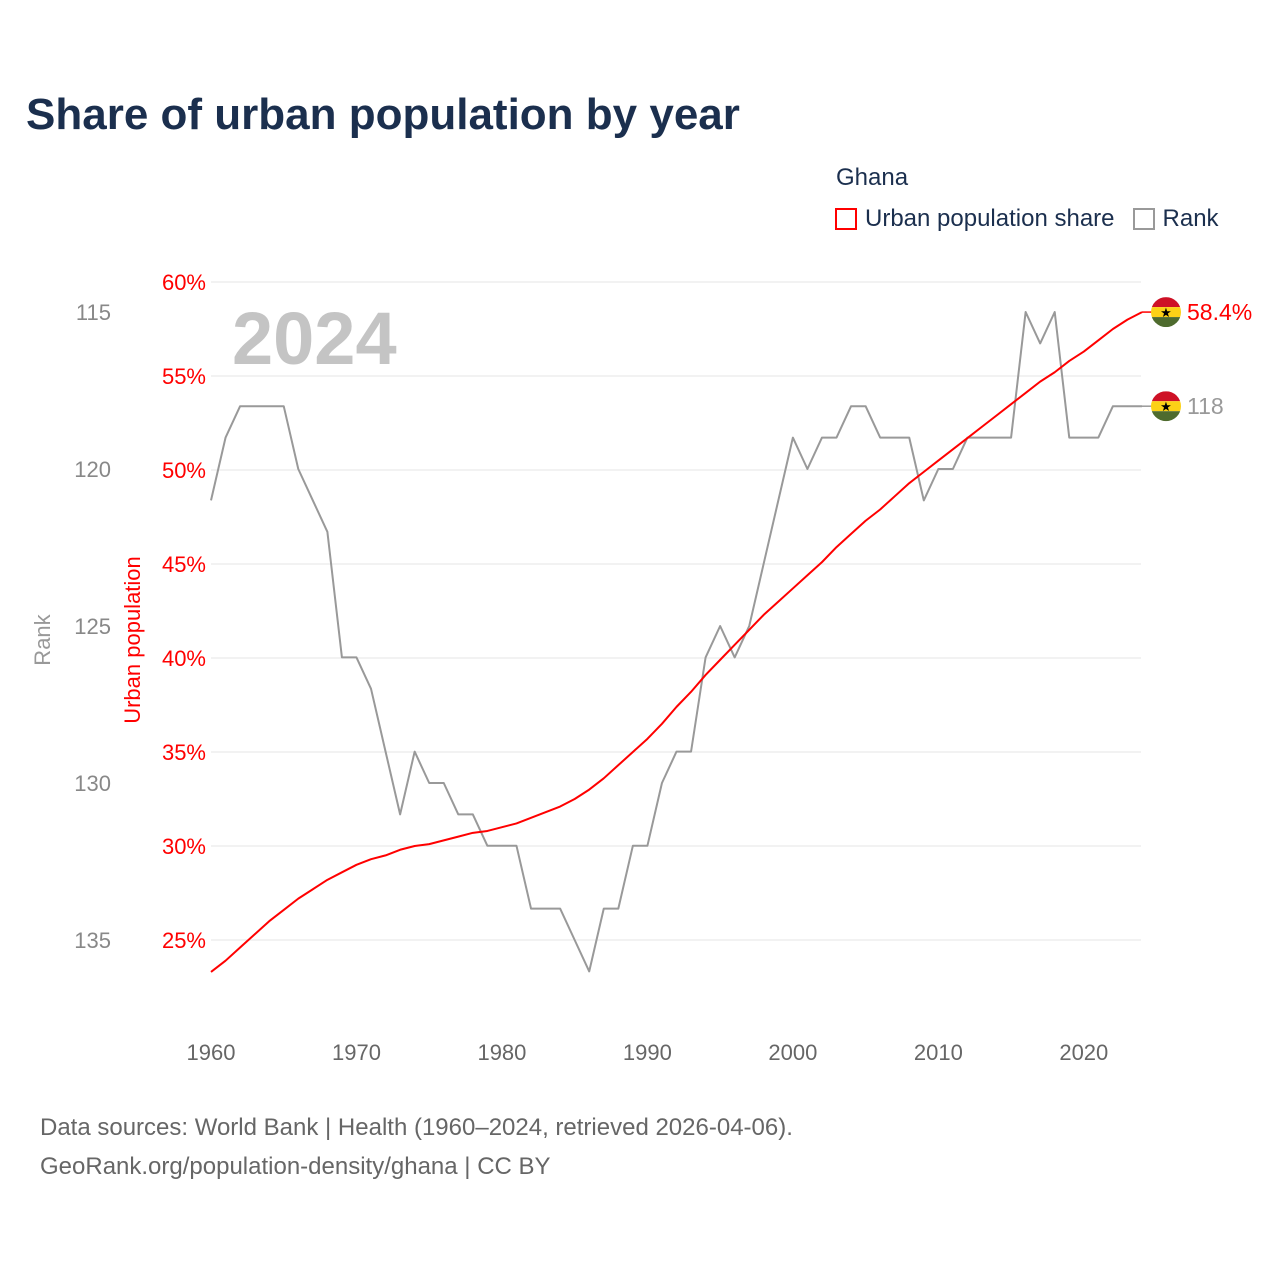 Image resolution: width=1280 pixels, height=1280 pixels. Describe the element at coordinates (1190, 218) in the screenshot. I see `legend-label: Rank` at that location.